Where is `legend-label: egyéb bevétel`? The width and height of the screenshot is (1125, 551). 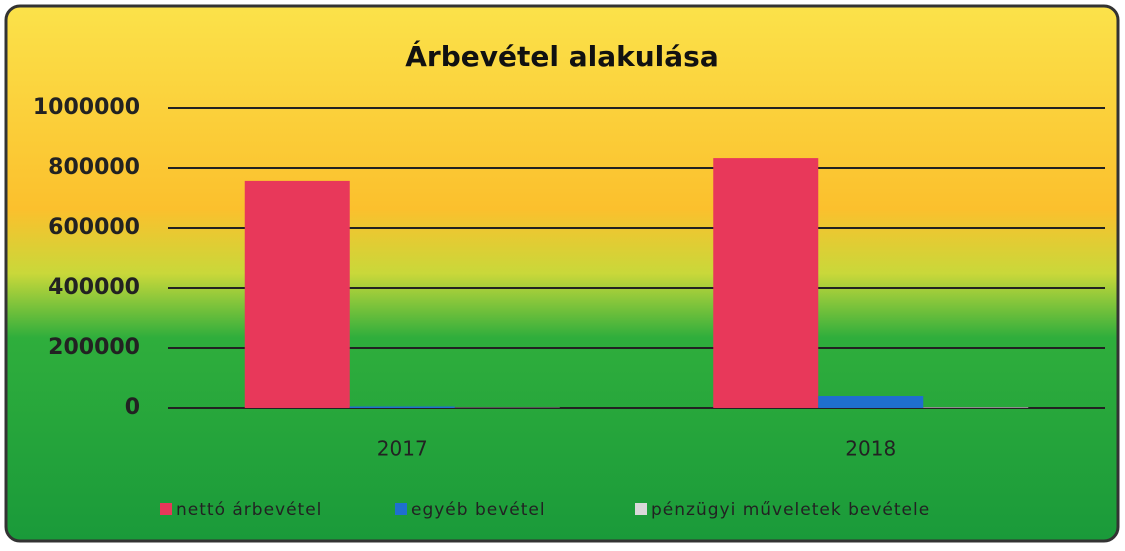 legend-label: egyéb bevétel is located at coordinates (478, 510).